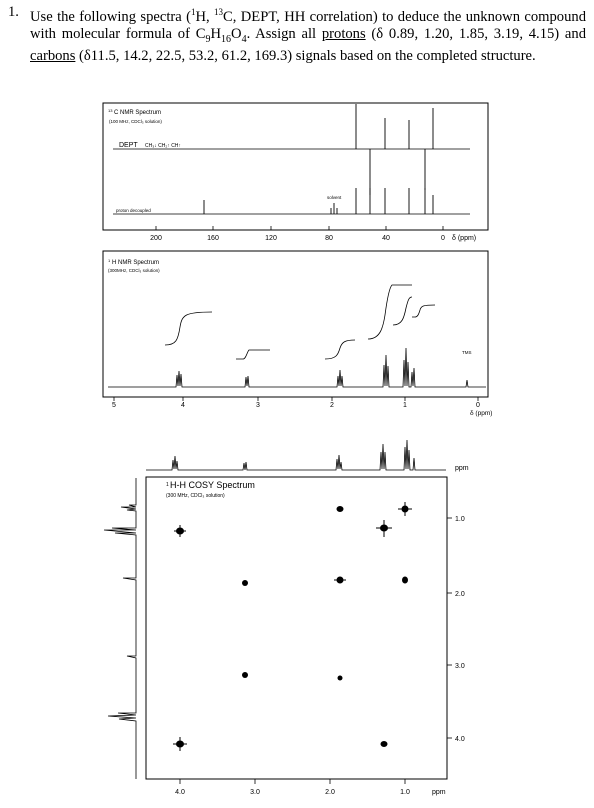 Image resolution: width=594 pixels, height=808 pixels. I want to click on cosy-y-labels: 1.0 2.0 3.0 4.0, so click(460, 629).